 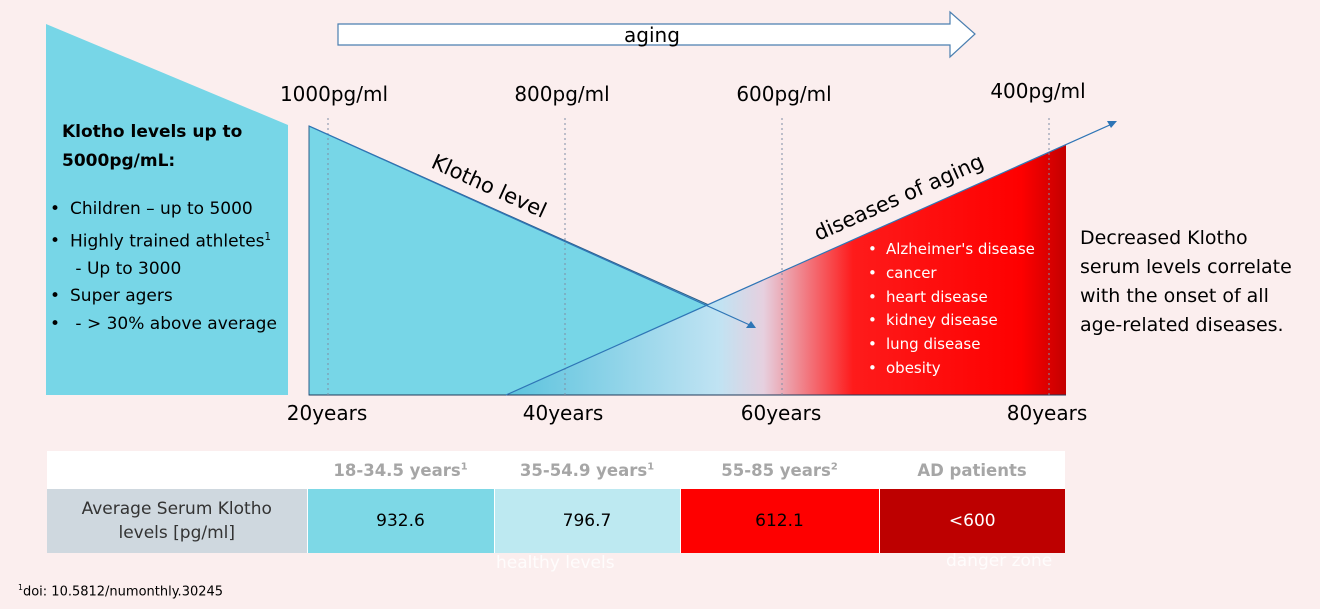 I want to click on list-item: • Super agers, so click(x=111, y=296).